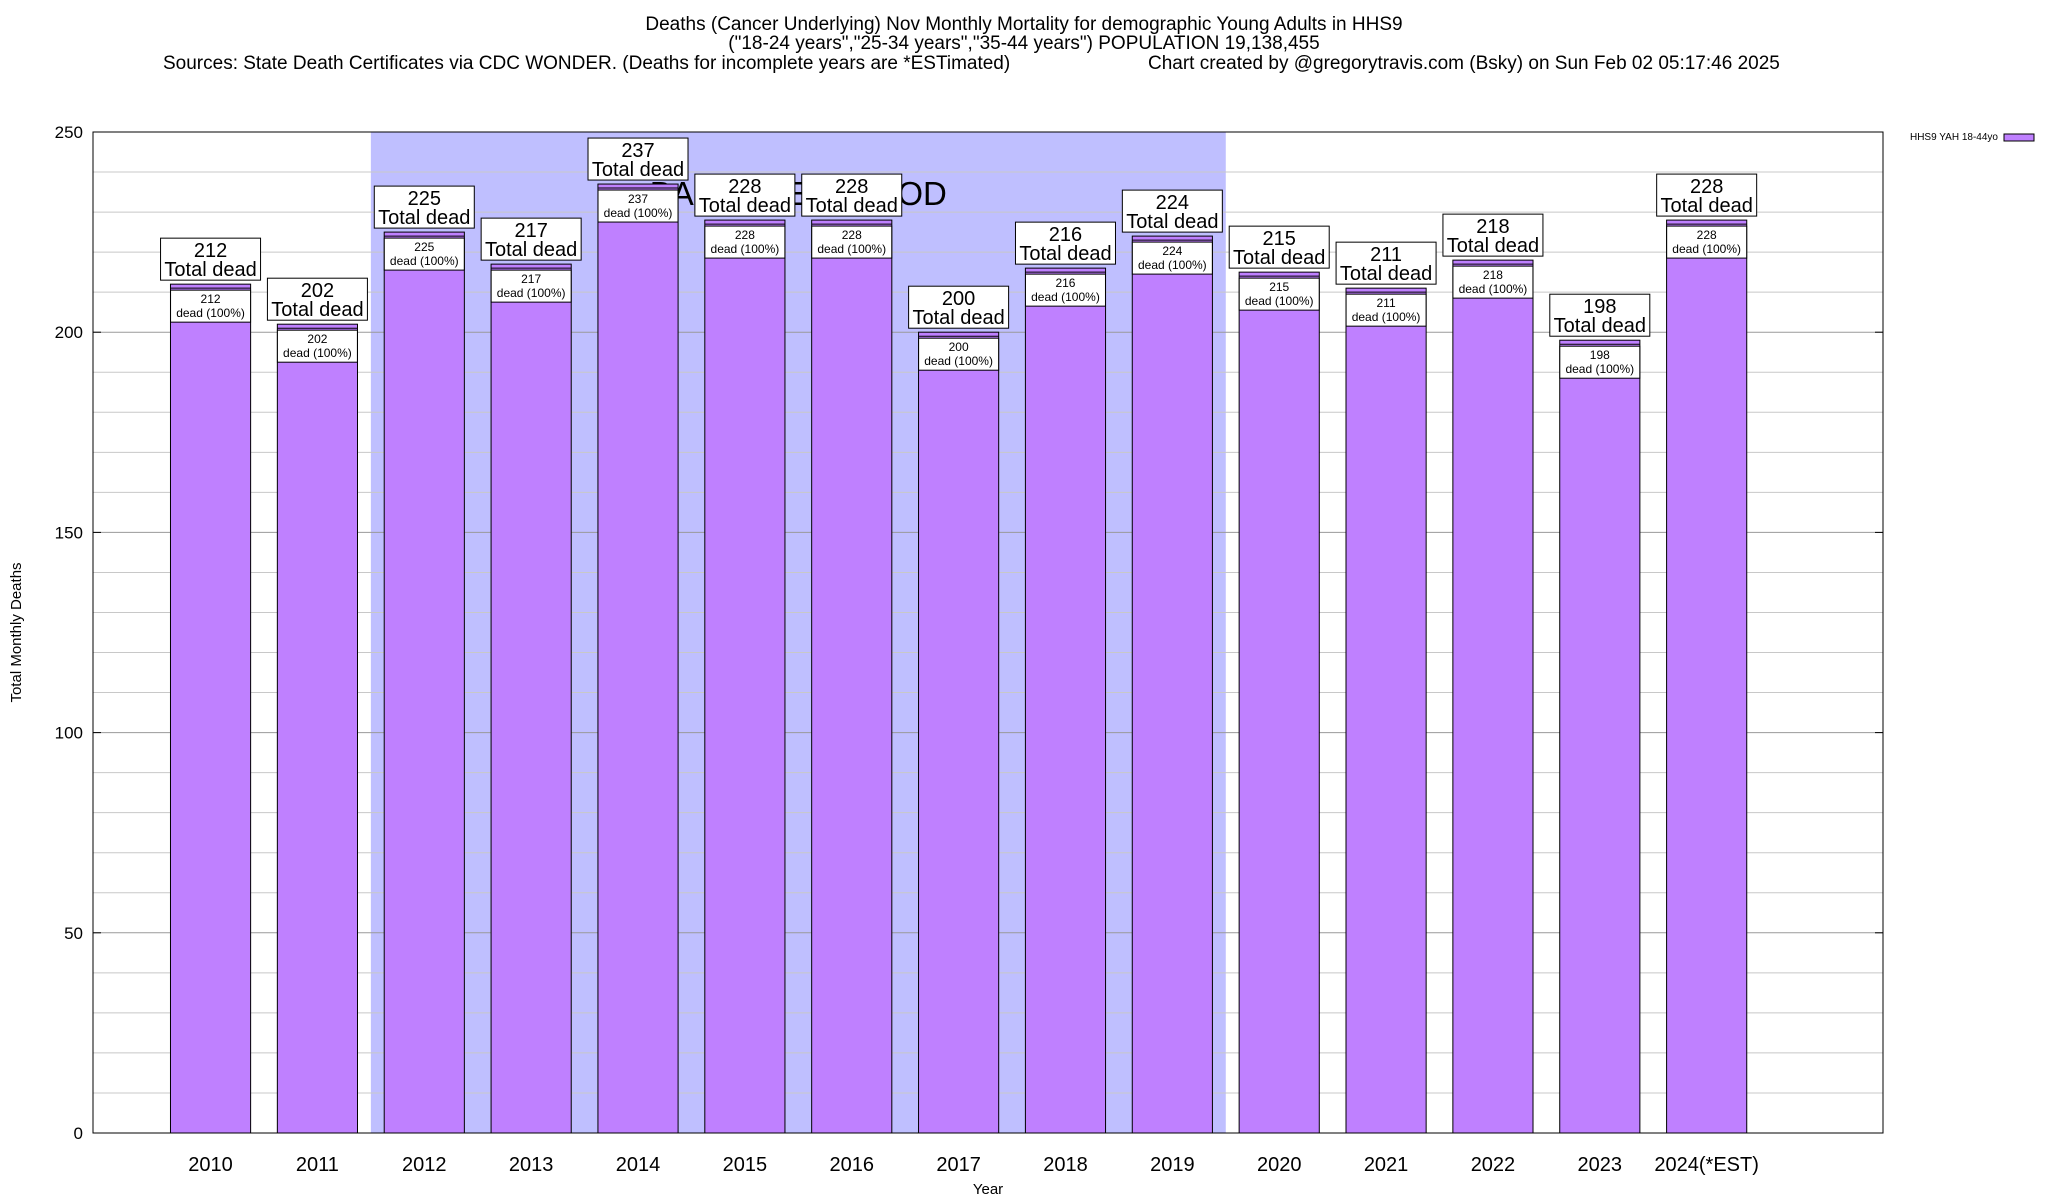 Image resolution: width=2048 pixels, height=1200 pixels. What do you see at coordinates (1386, 255) in the screenshot?
I see `bar-total-value: 211` at bounding box center [1386, 255].